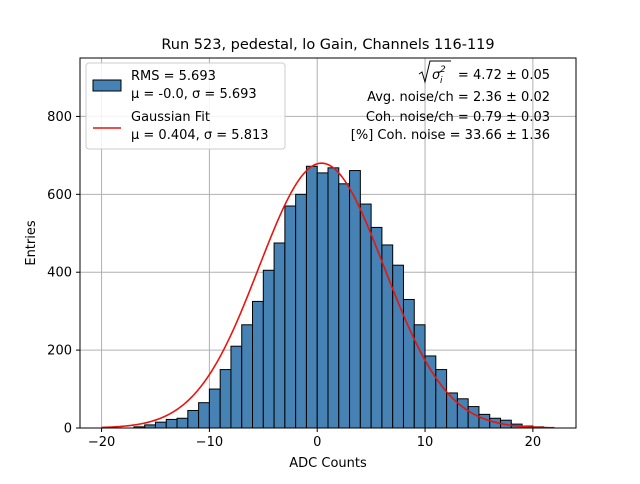 This screenshot has height=484, width=640. I want to click on y-tick-label: 800, so click(59, 117).